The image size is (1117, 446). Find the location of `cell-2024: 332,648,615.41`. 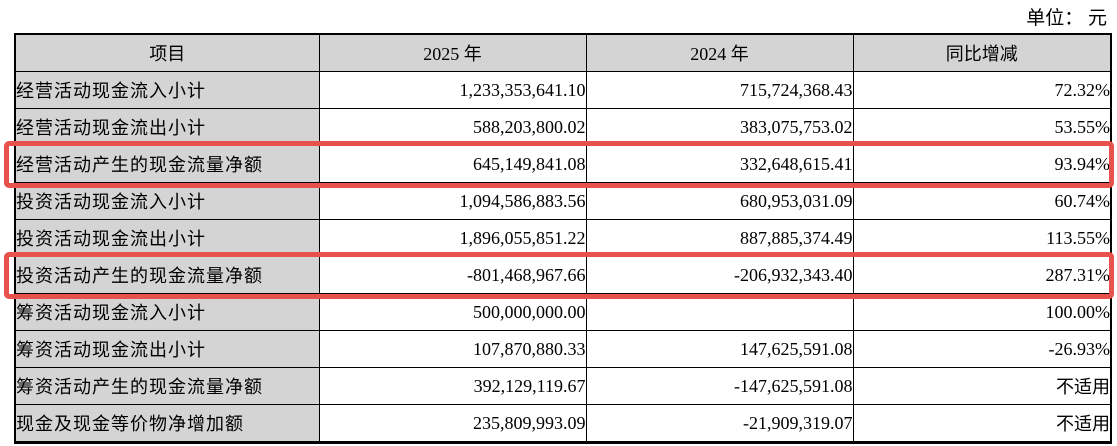

cell-2024: 332,648,615.41 is located at coordinates (719, 164).